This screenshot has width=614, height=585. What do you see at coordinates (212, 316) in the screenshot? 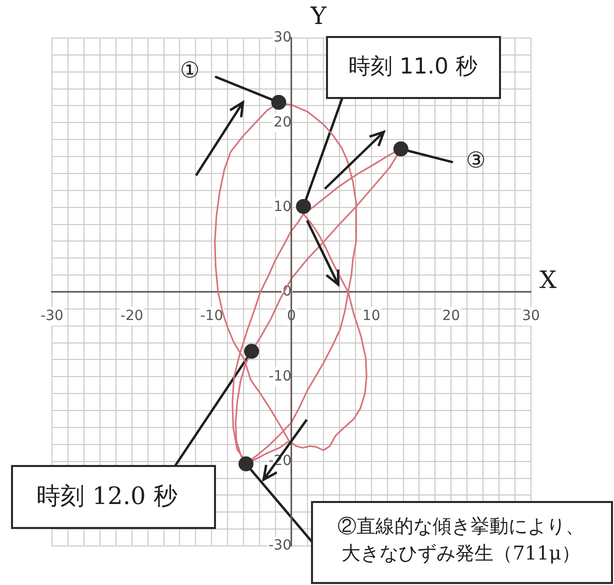
I see `x-tick-label: -10` at bounding box center [212, 316].